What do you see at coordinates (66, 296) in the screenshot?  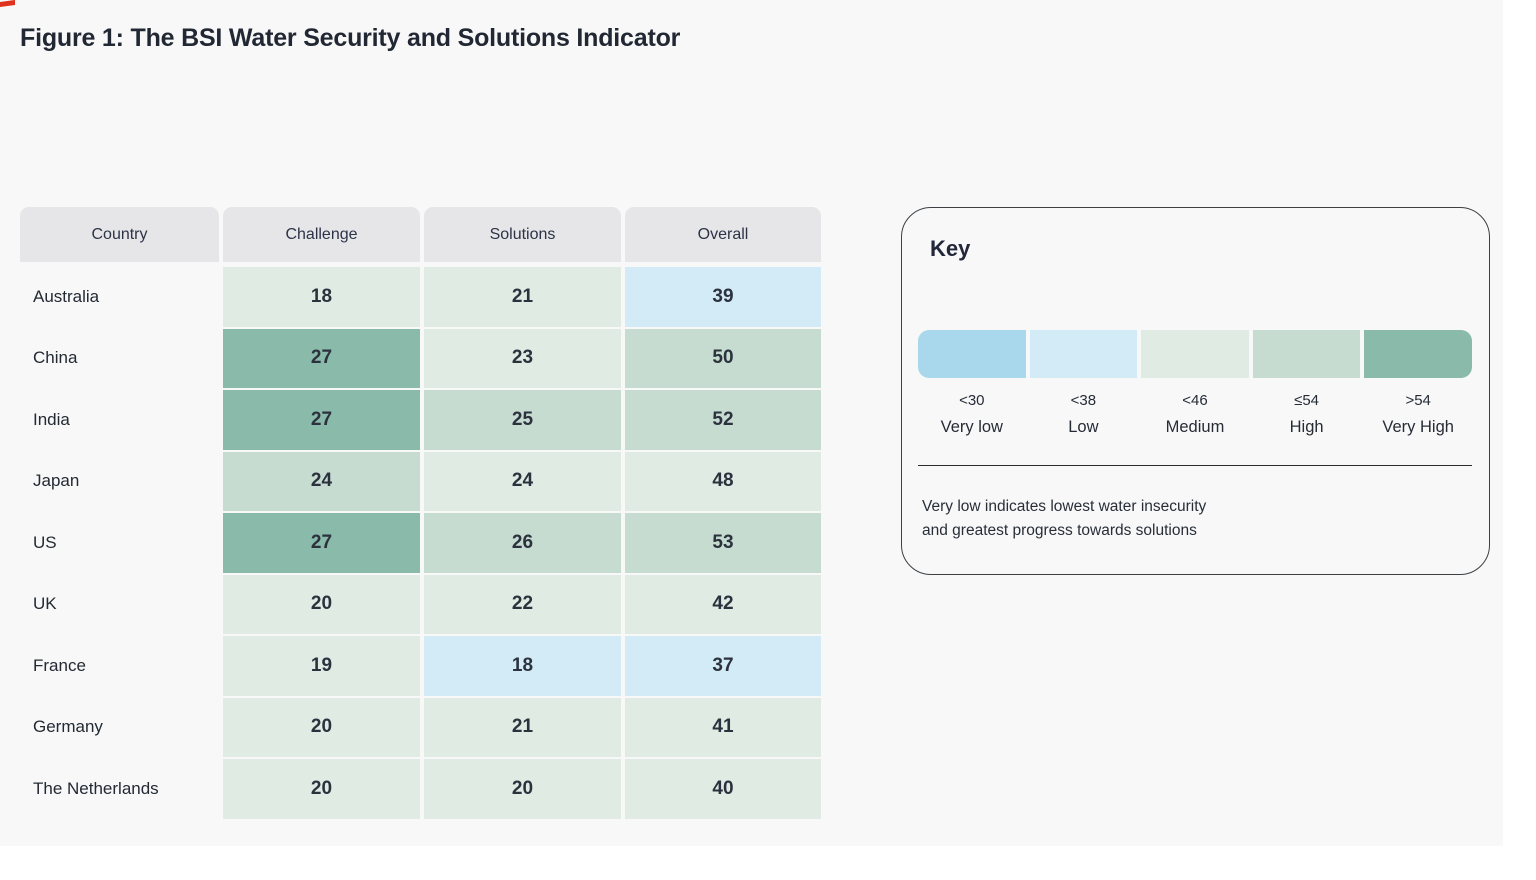 I see `country-cell: Australia` at bounding box center [66, 296].